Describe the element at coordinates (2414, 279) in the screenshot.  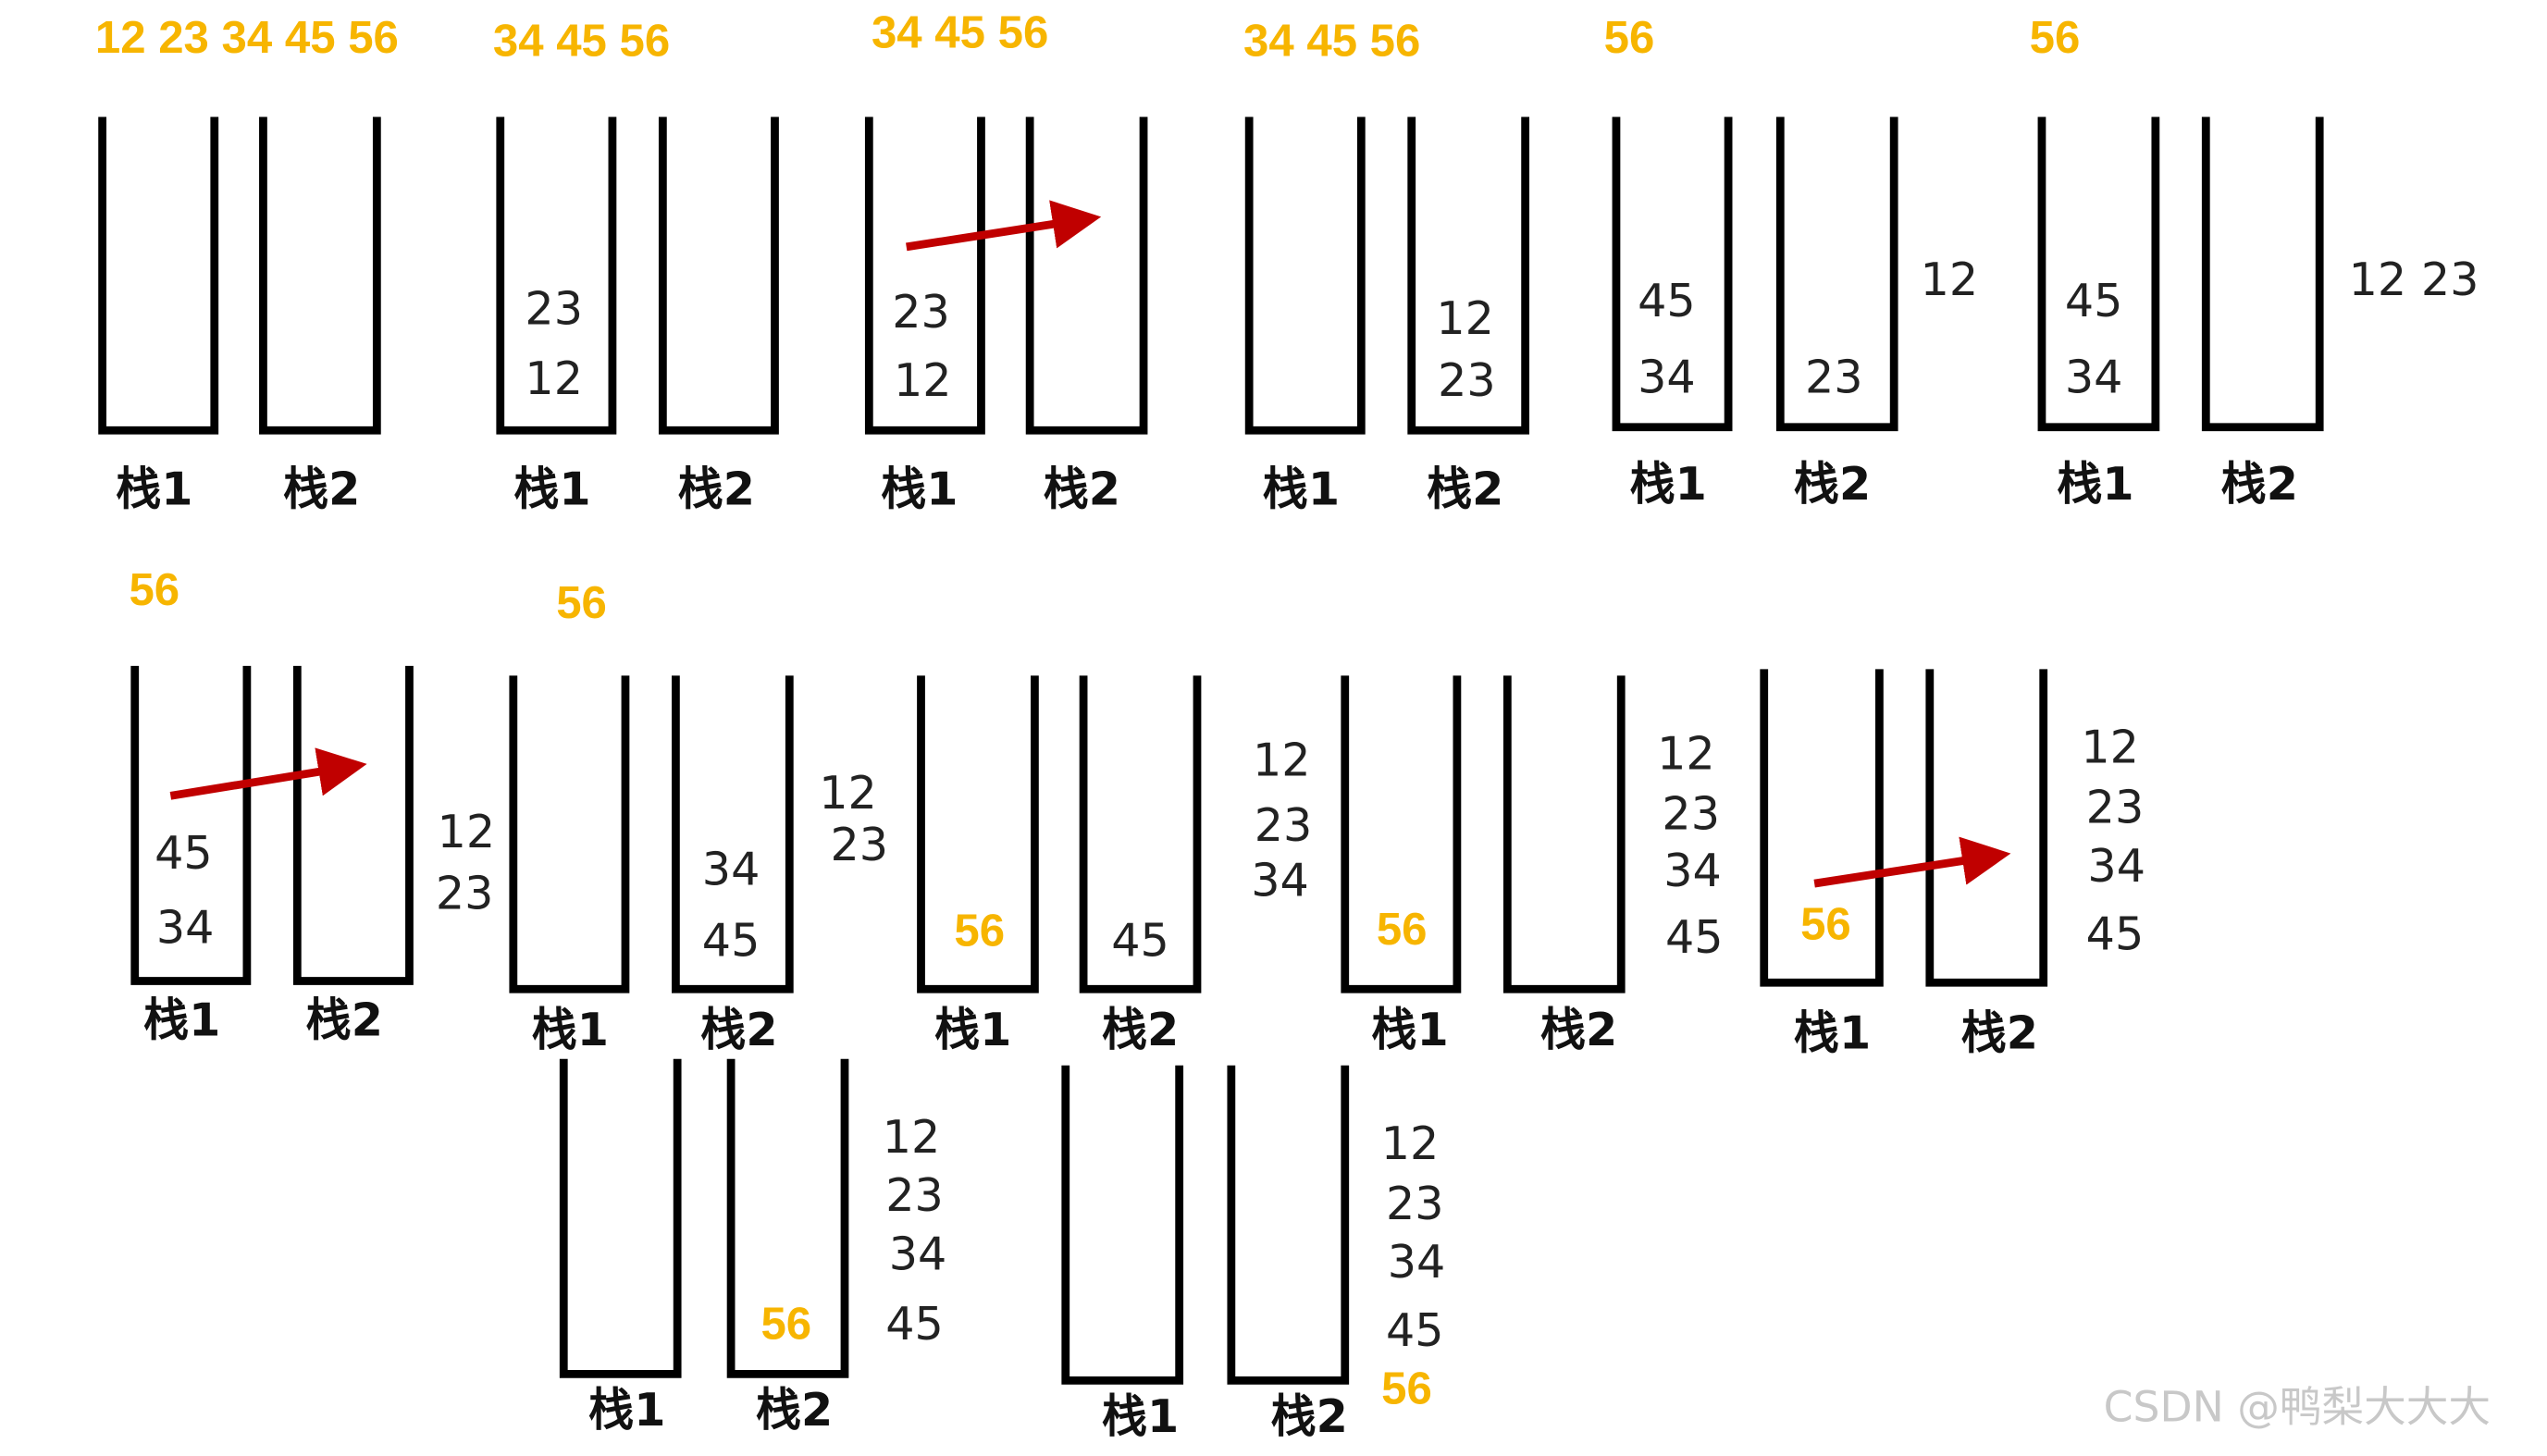
I see `value: 12 23` at that location.